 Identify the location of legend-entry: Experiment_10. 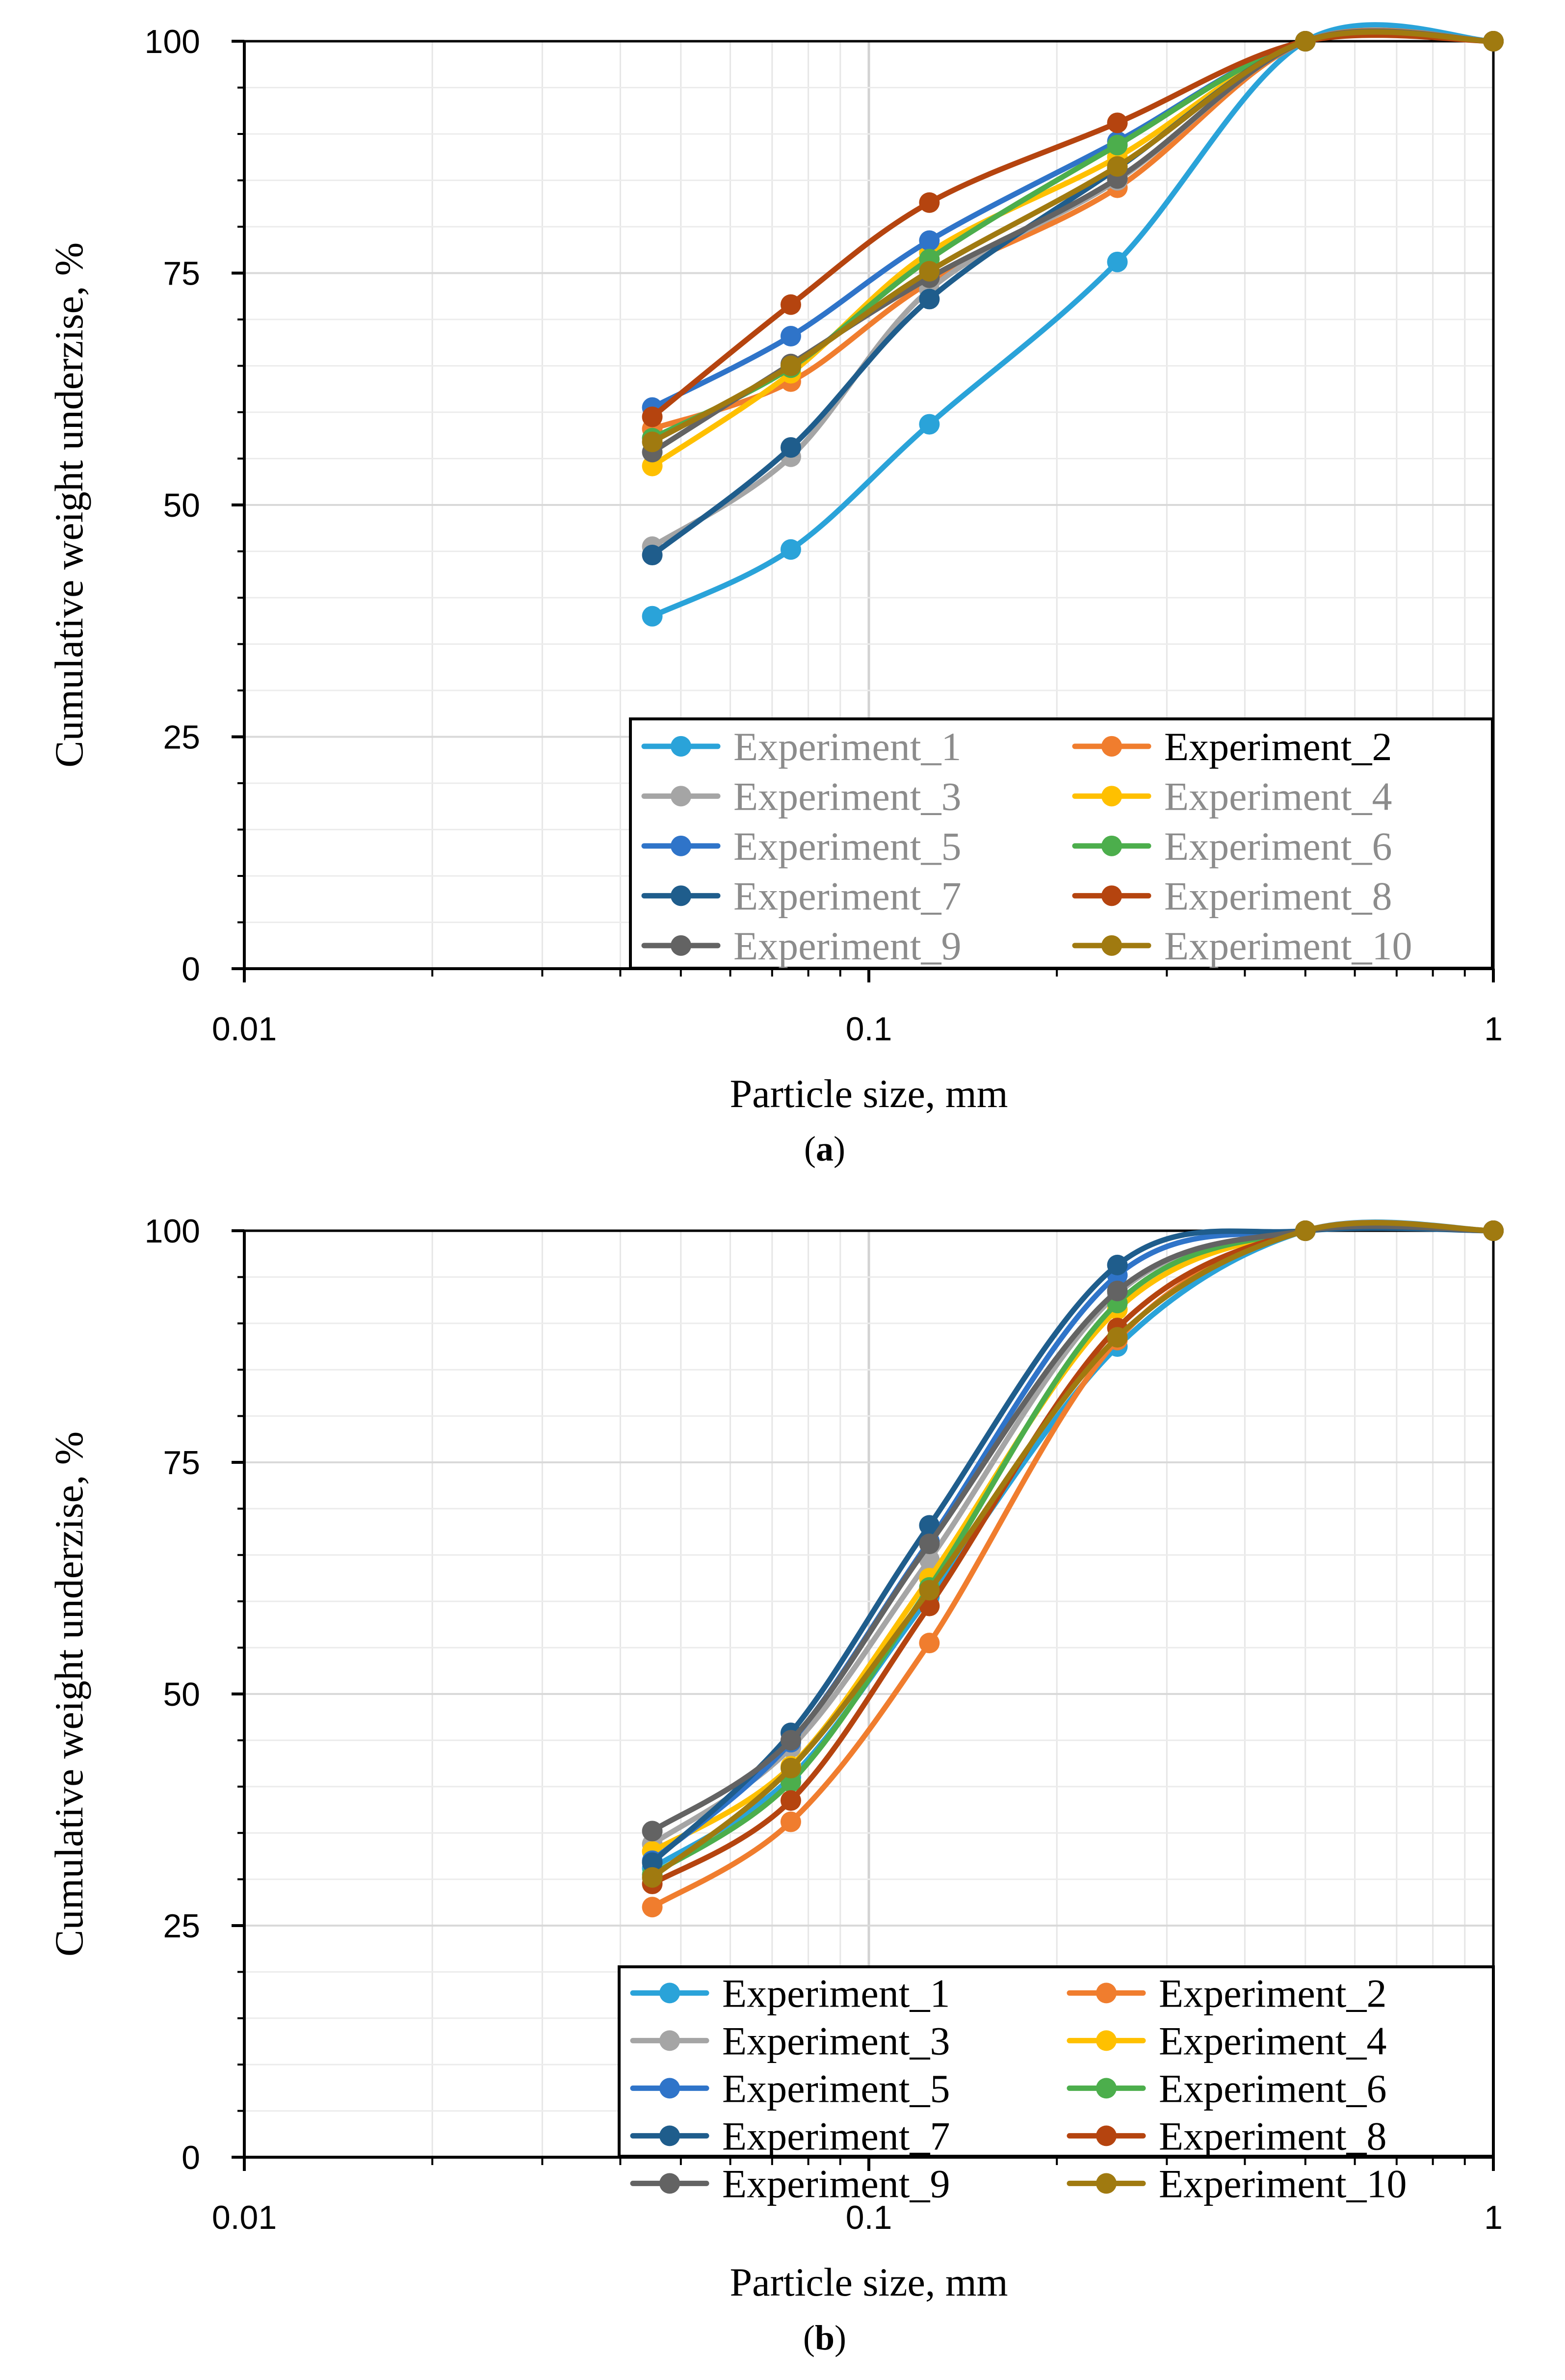
(1242, 946).